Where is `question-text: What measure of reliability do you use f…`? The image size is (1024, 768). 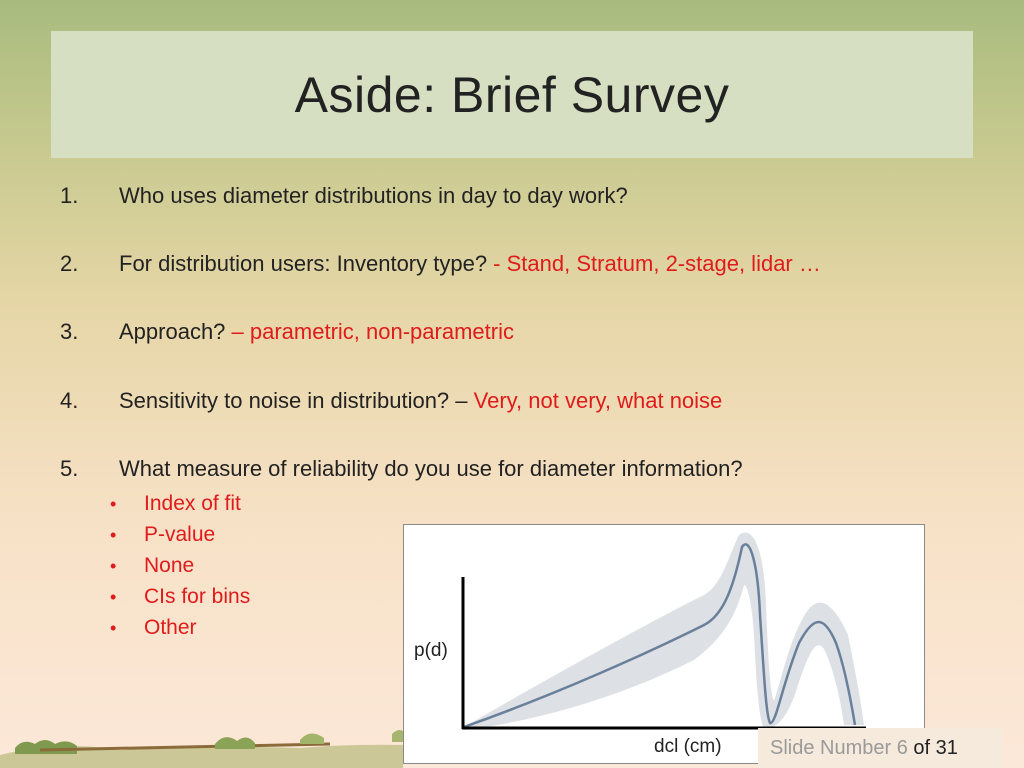 question-text: What measure of reliability do you use f… is located at coordinates (431, 468).